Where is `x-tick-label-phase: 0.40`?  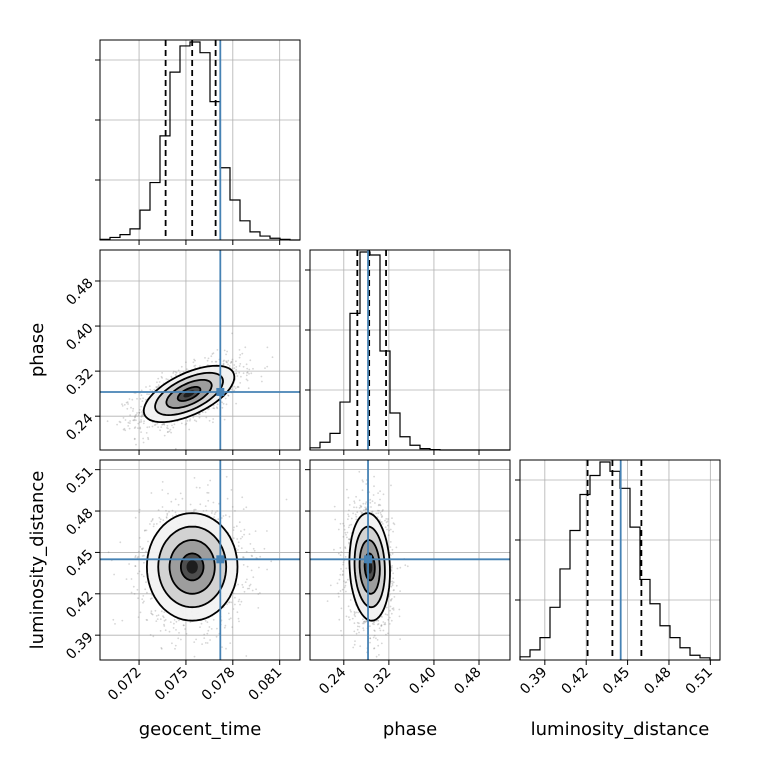 x-tick-label-phase: 0.40 is located at coordinates (422, 680).